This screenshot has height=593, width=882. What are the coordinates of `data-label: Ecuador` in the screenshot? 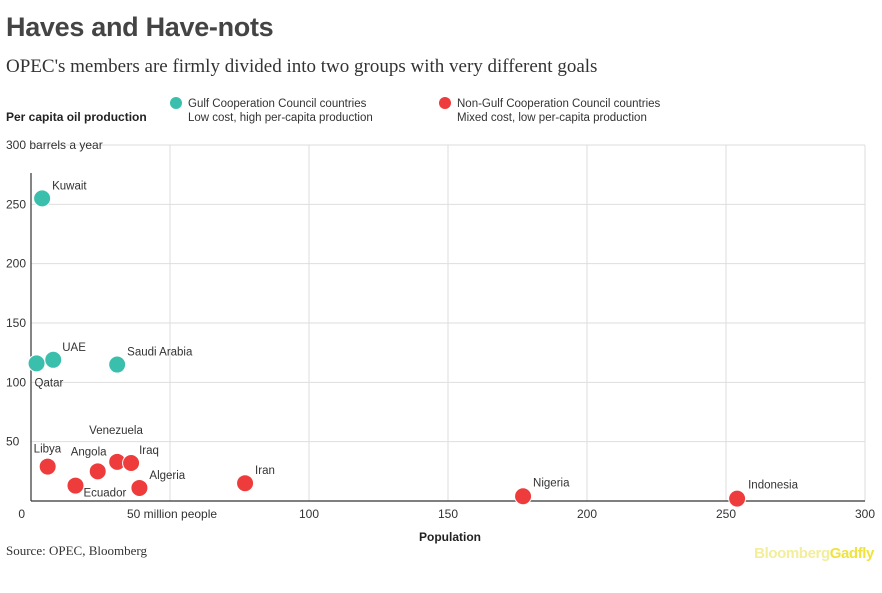 It's located at (104, 494).